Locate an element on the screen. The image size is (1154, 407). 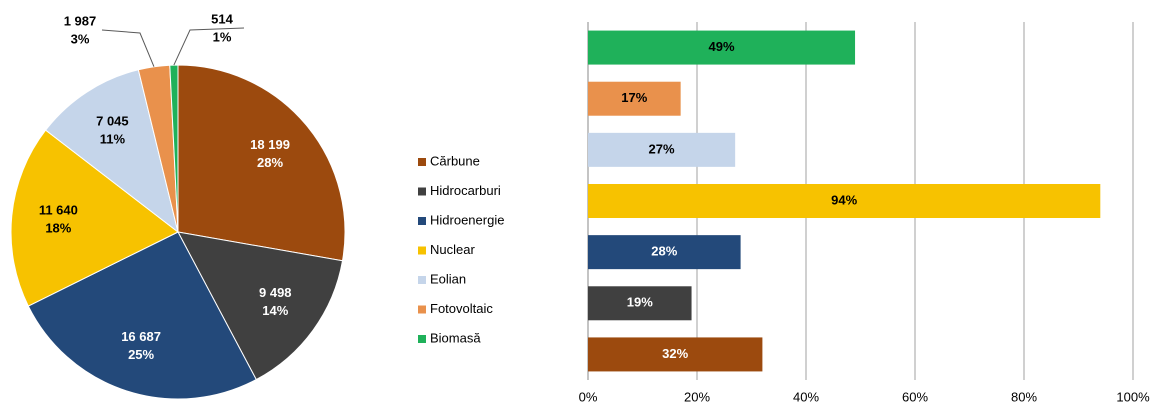
bar-value-label: 28% is located at coordinates (664, 251).